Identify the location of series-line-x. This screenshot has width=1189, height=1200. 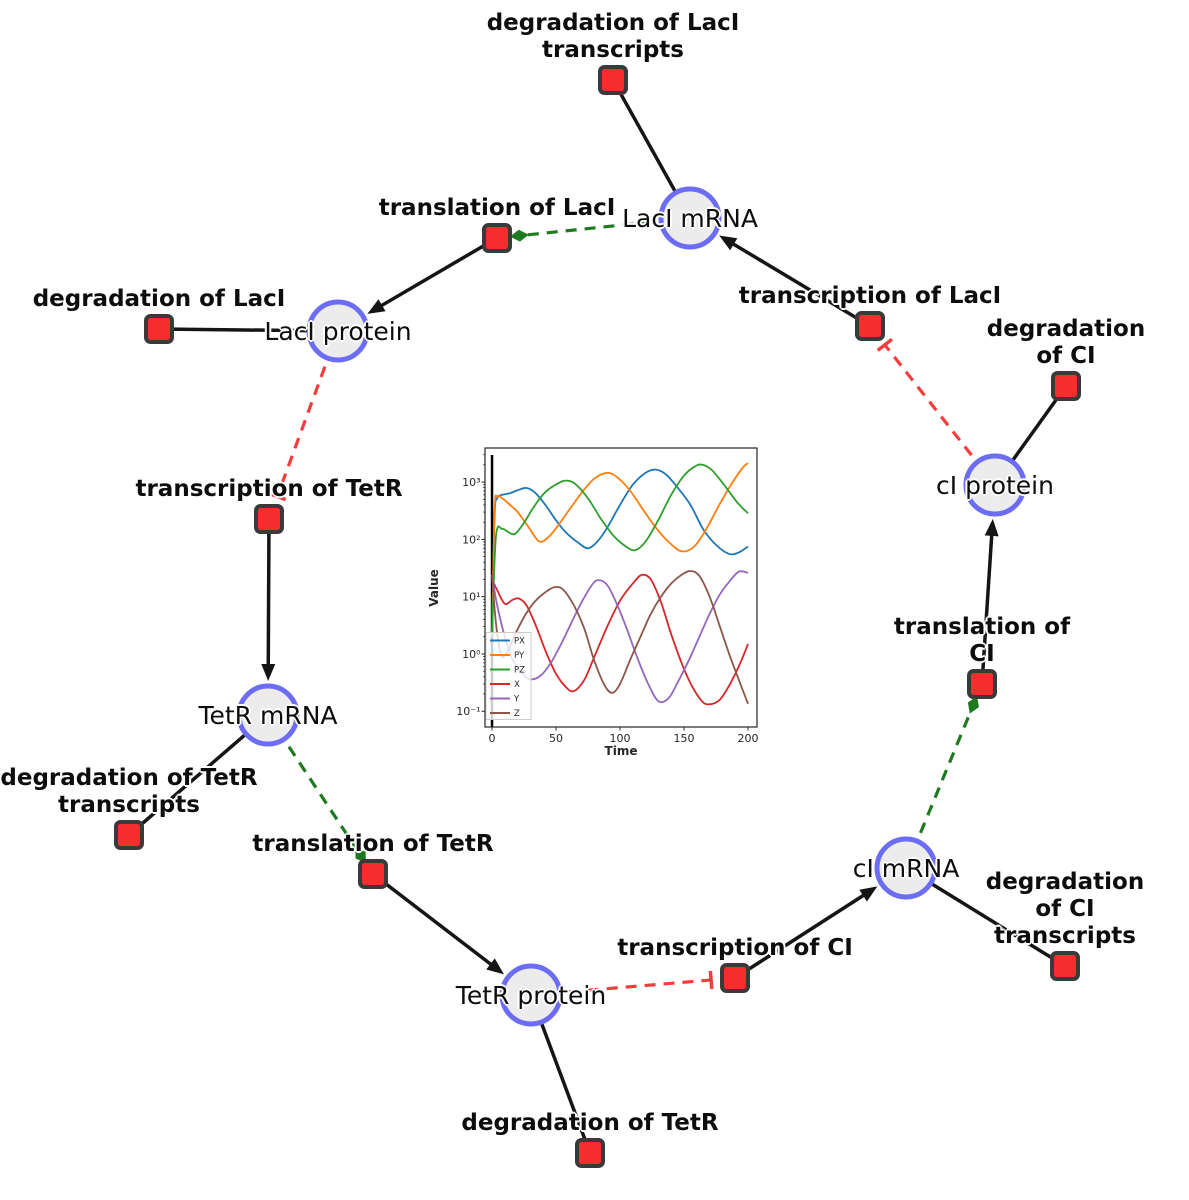
(620, 639).